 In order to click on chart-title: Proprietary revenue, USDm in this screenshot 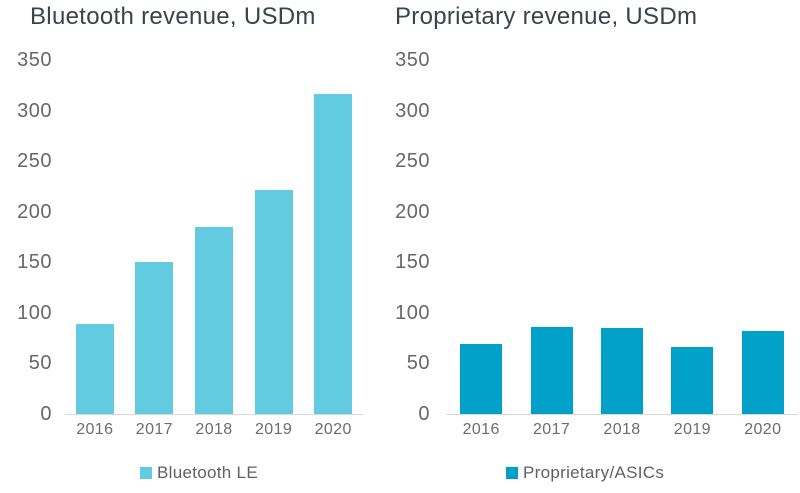, I will do `click(546, 16)`.